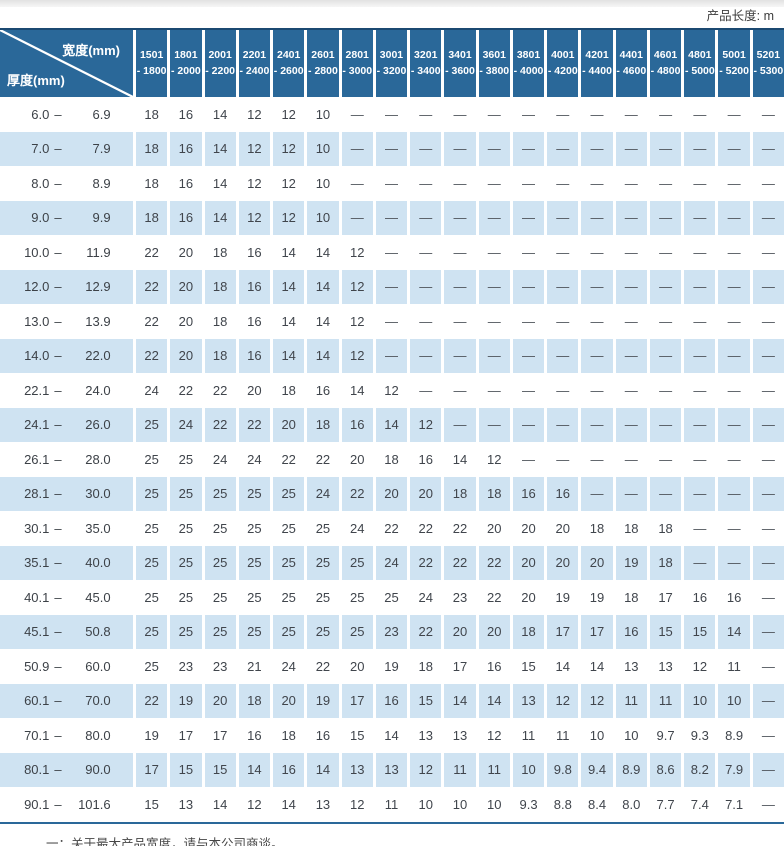 The width and height of the screenshot is (784, 846). What do you see at coordinates (66, 735) in the screenshot?
I see `thickness-range-cell: 70.1 – 80.0` at bounding box center [66, 735].